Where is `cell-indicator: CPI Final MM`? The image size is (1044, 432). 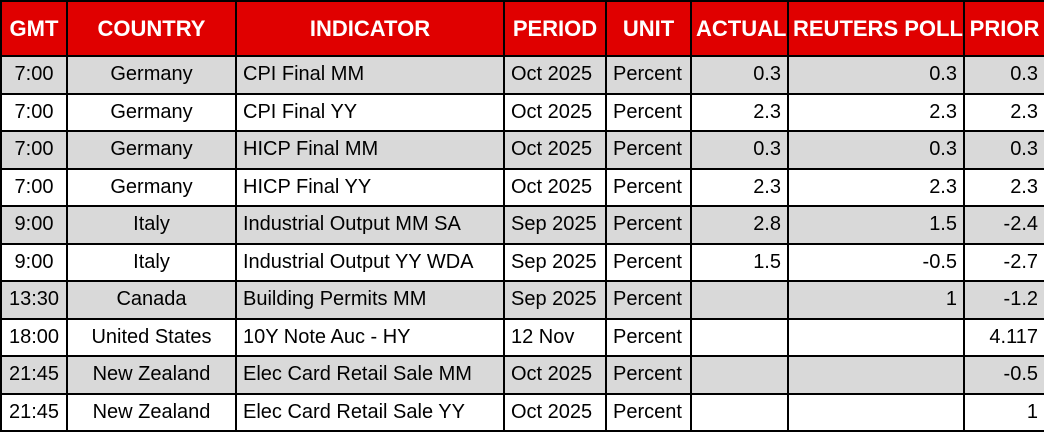
cell-indicator: CPI Final MM is located at coordinates (370, 75).